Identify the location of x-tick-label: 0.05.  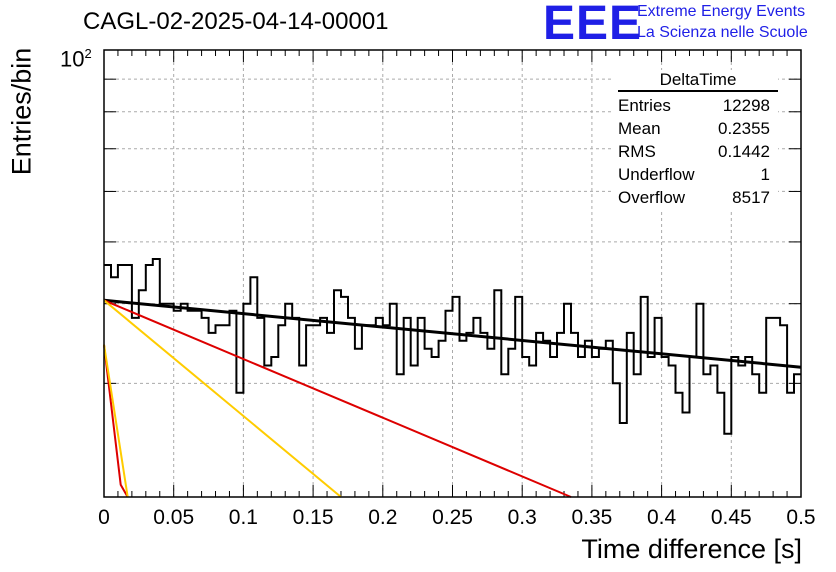
(173, 517).